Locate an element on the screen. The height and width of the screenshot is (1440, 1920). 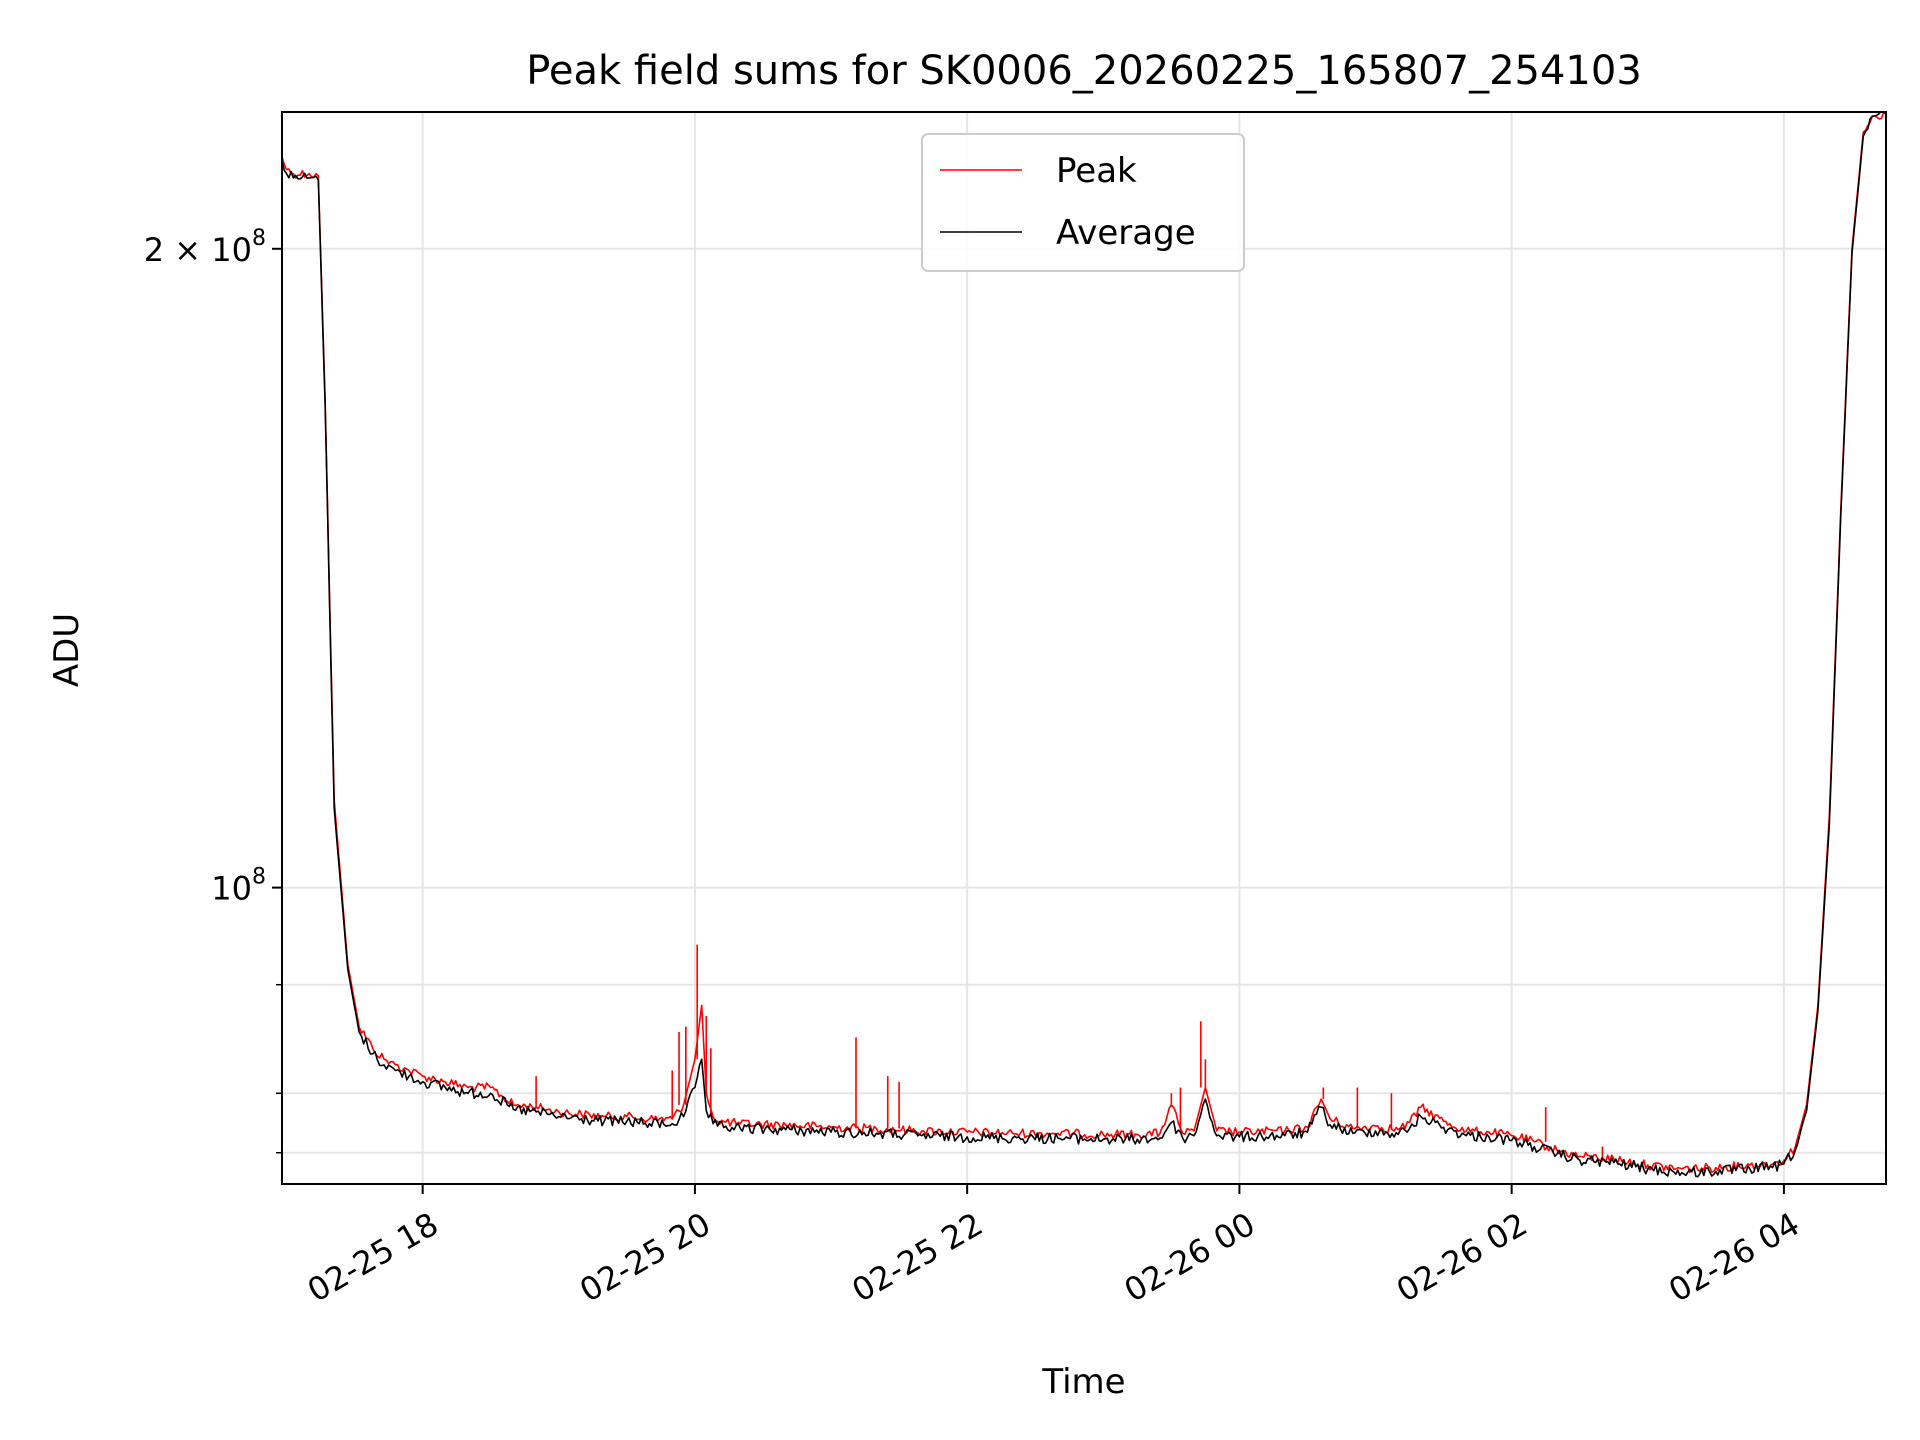
legend: Peak Average is located at coordinates (1083, 202).